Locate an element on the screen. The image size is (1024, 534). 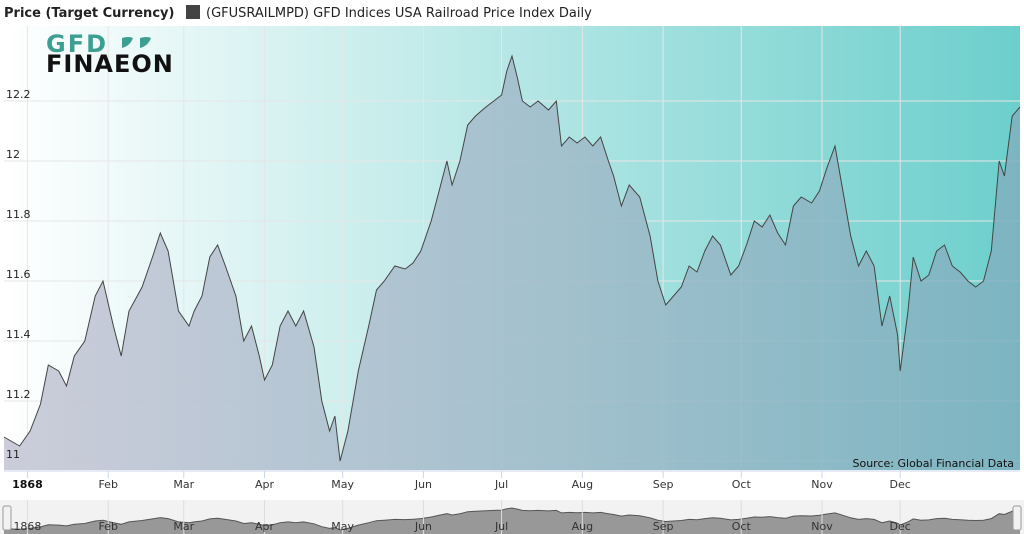
navigator-left-handle is located at coordinates (7, 518).